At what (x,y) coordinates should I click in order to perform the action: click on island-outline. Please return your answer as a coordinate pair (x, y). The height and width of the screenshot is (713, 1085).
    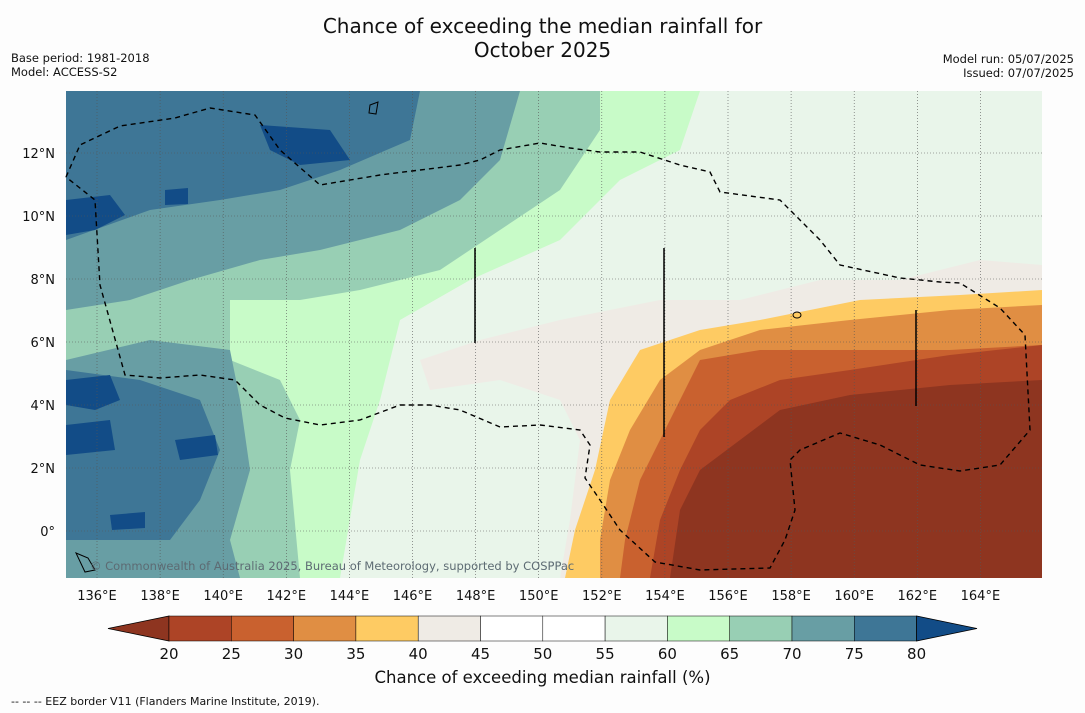
    Looking at the image, I should click on (373, 108).